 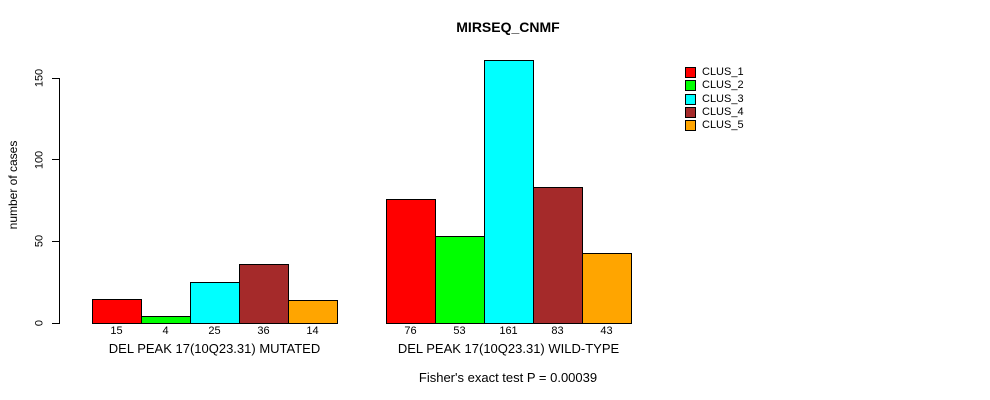 What do you see at coordinates (39, 241) in the screenshot?
I see `y-axis-tick-label: 50` at bounding box center [39, 241].